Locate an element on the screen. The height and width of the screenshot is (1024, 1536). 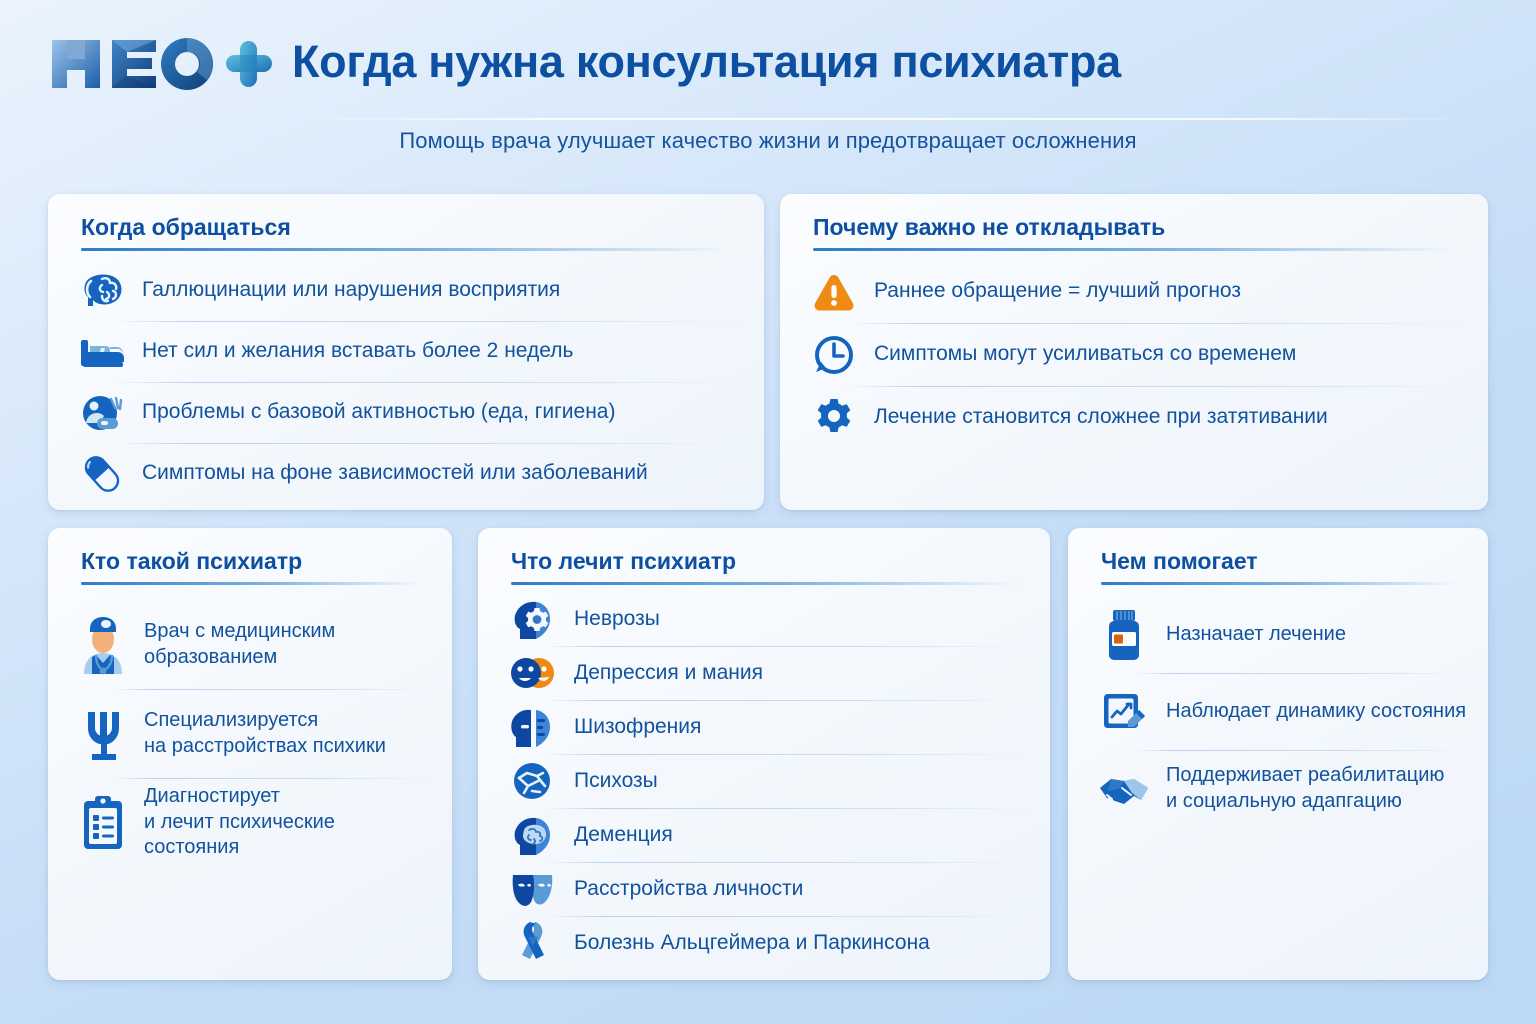
list-item-label-line2: и социальную адапгацию is located at coordinates (1284, 800).